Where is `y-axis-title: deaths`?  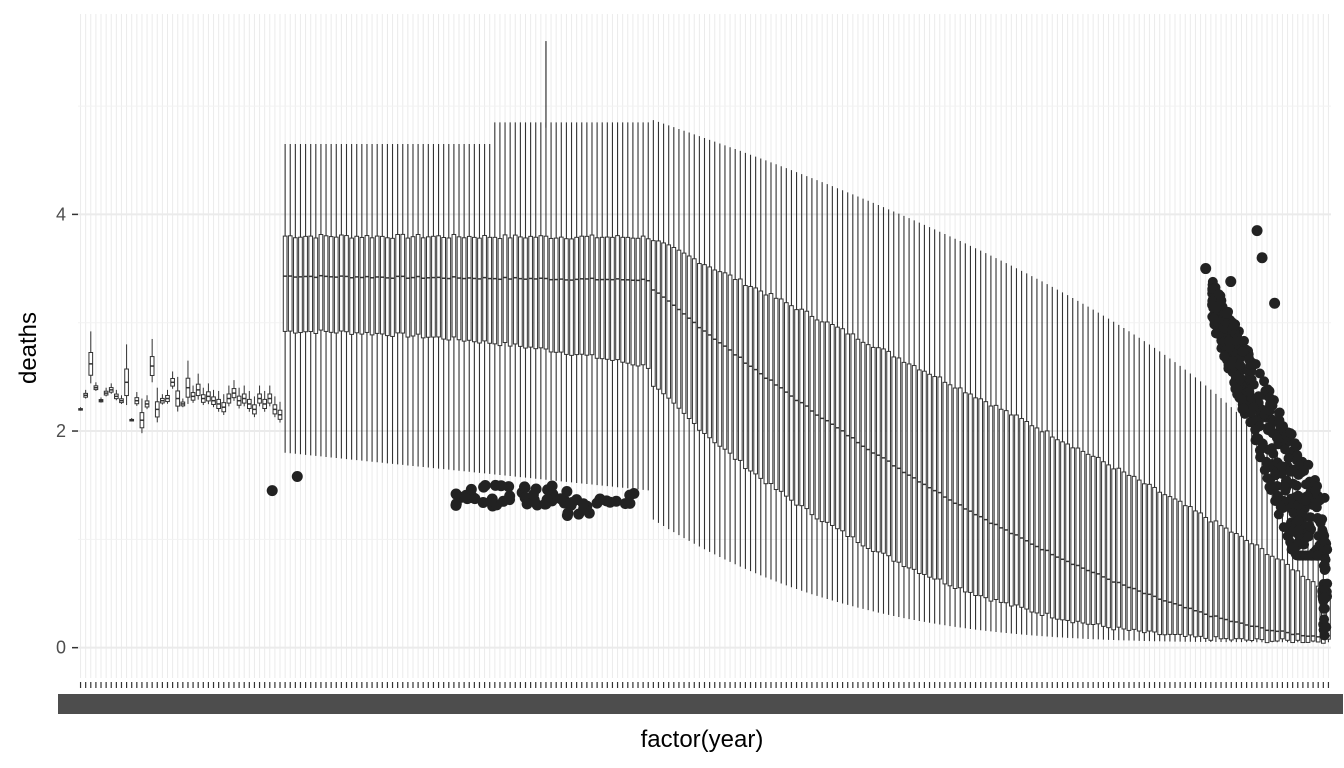 y-axis-title: deaths is located at coordinates (28, 348).